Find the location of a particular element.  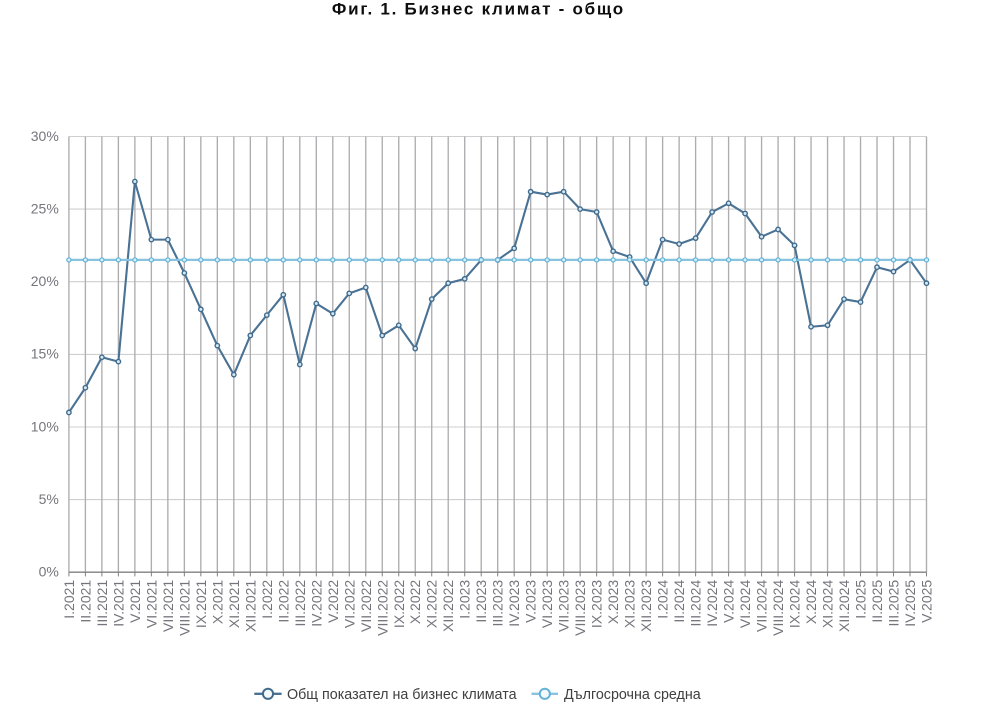

svg-text: 10% is located at coordinates (45, 426).